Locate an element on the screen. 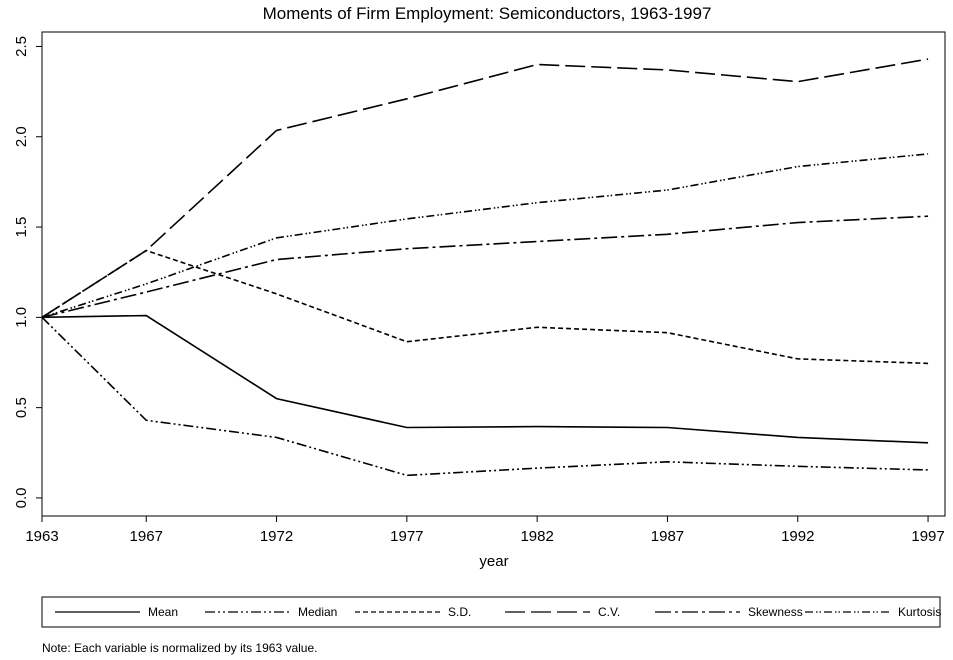  x-tick-label: 1987 is located at coordinates (667, 536).